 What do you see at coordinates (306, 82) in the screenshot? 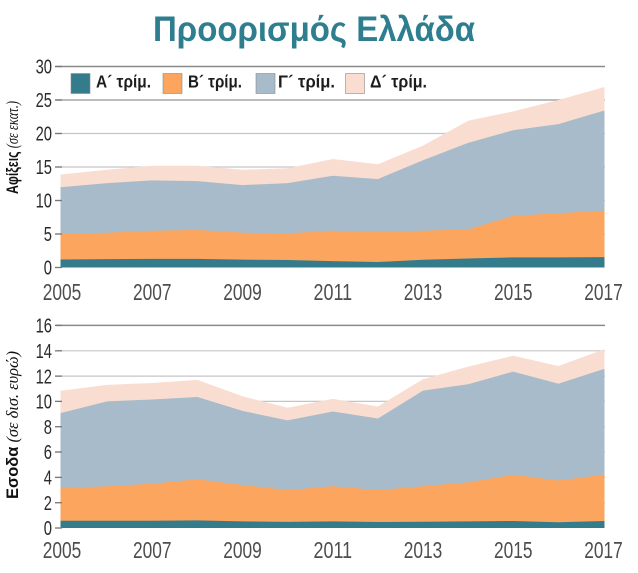
I see `svg-text: Γ´ τρίμ.` at bounding box center [306, 82].